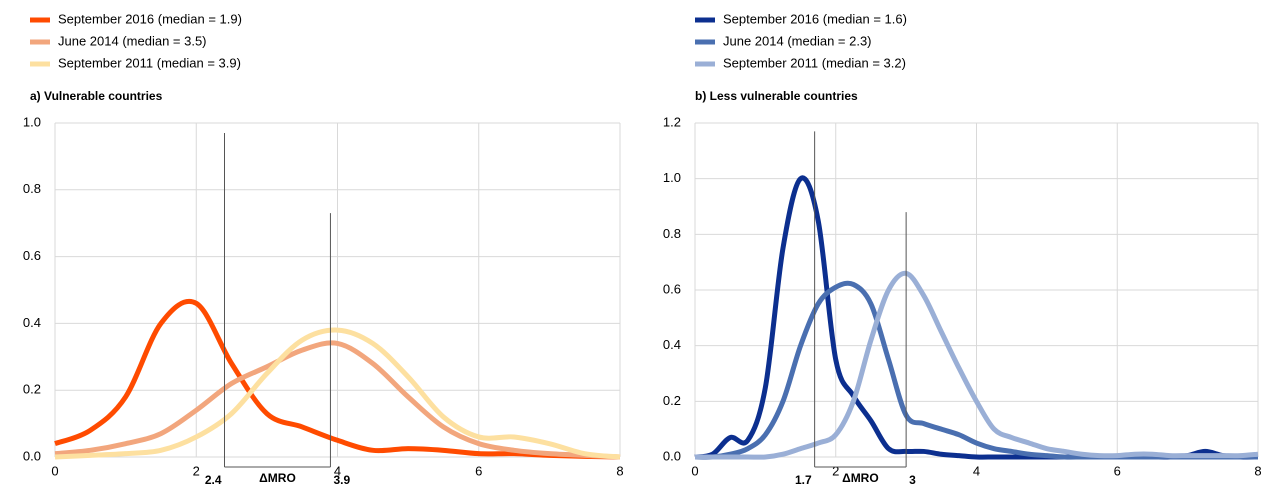  What do you see at coordinates (776, 96) in the screenshot?
I see `chart-title: b) Less vulnerable countries` at bounding box center [776, 96].